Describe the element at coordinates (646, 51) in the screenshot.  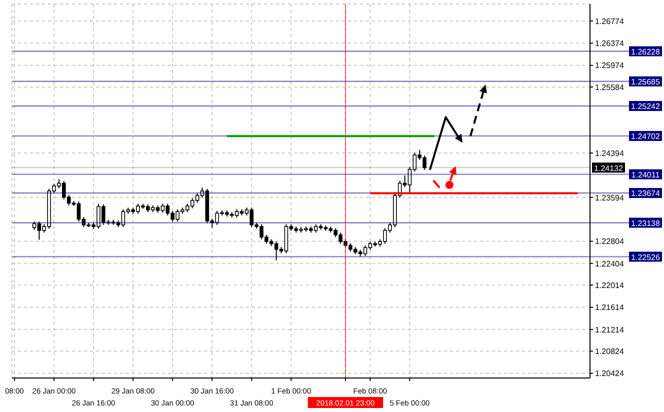
I see `ref-line-label: 1.26228` at that location.